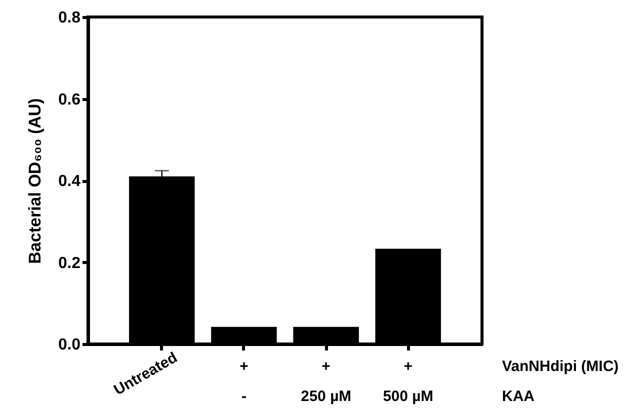 The height and width of the screenshot is (417, 644). I want to click on y-tick-label: 0.6, so click(69, 99).